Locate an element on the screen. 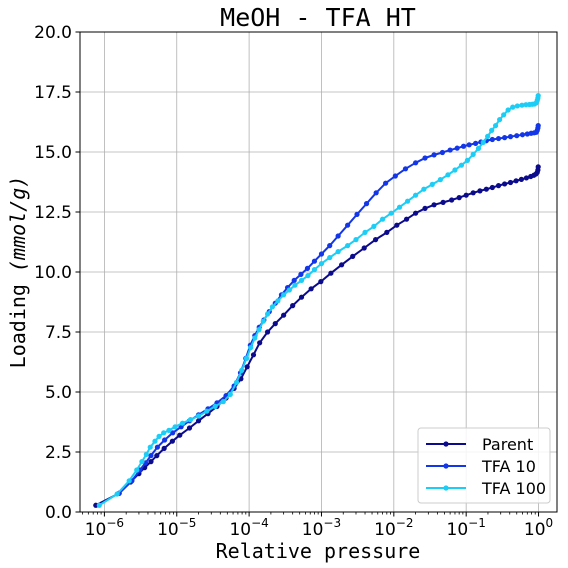 The height and width of the screenshot is (568, 568). x-tick-label: 10⁰ is located at coordinates (538, 528).